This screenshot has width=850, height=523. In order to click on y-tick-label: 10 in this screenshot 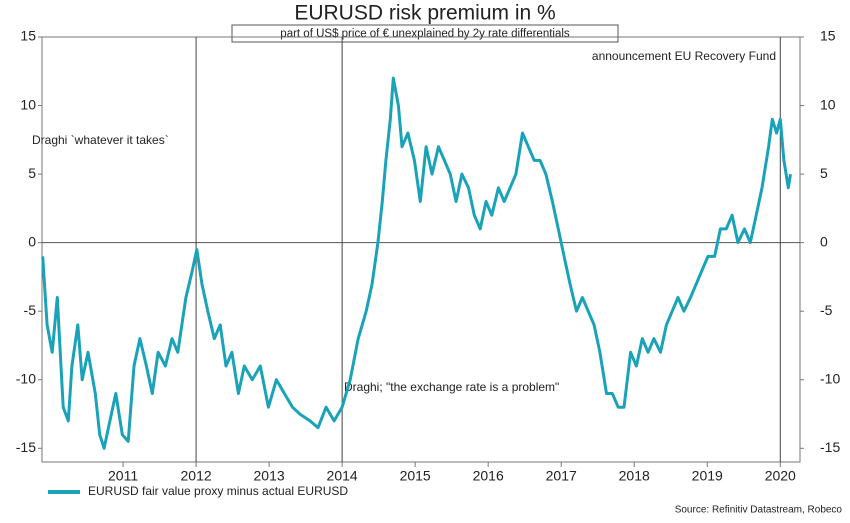, I will do `click(28, 104)`.